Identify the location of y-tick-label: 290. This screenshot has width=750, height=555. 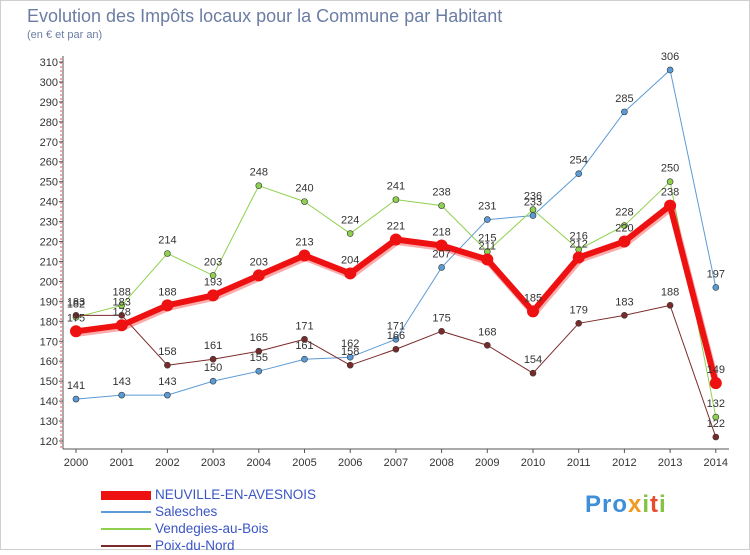
(49, 103).